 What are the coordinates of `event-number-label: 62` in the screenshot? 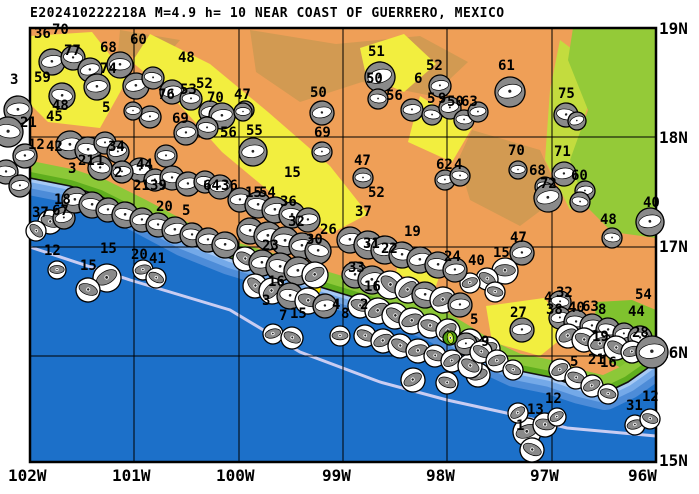 It's located at (444, 165).